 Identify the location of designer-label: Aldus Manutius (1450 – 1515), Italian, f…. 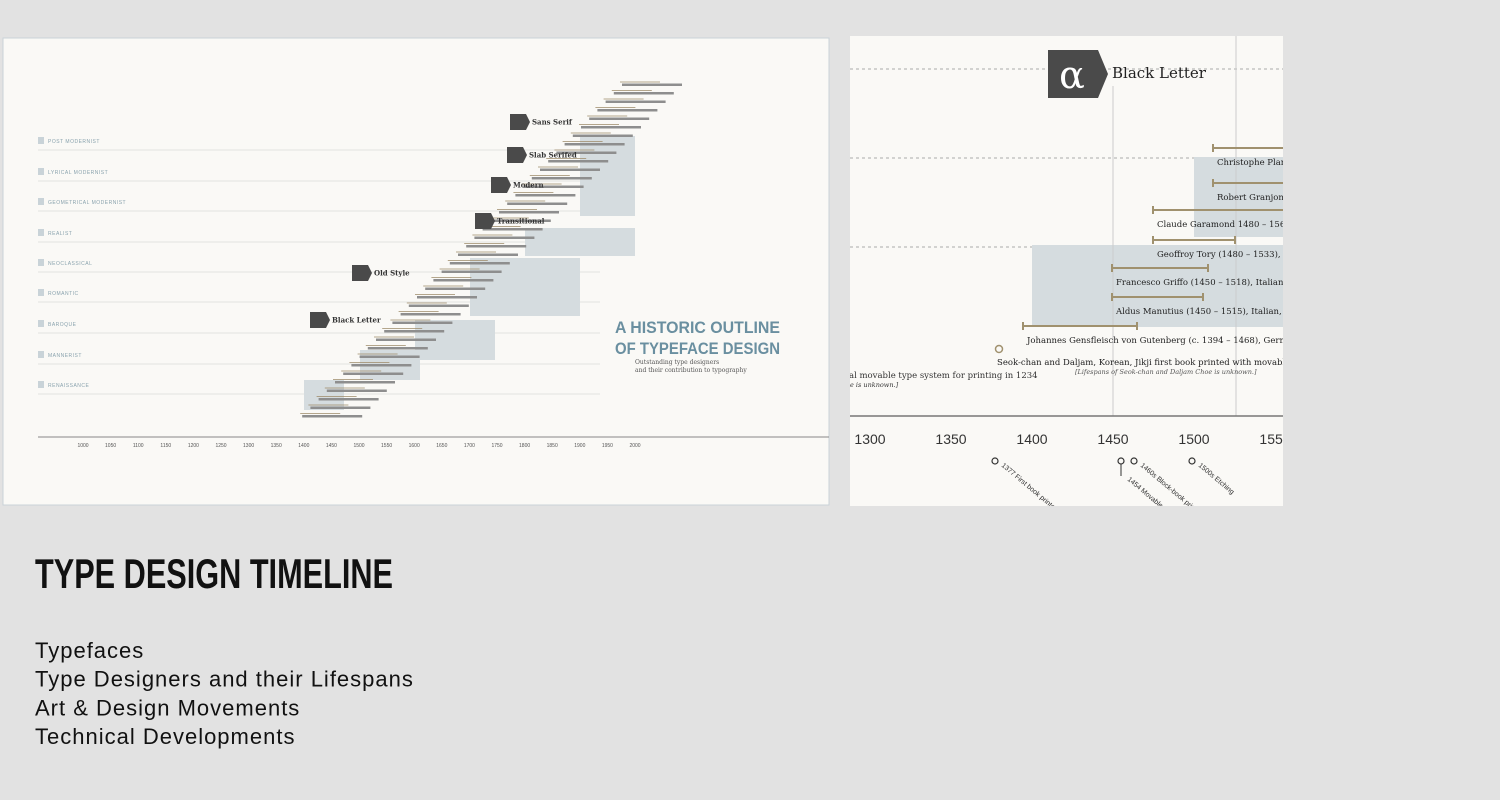
(1225, 311).